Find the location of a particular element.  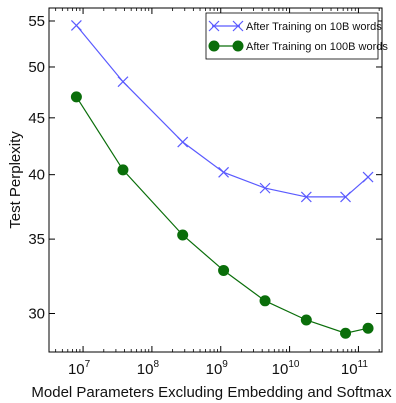

x-tick-label: 10⁸ is located at coordinates (148, 368).